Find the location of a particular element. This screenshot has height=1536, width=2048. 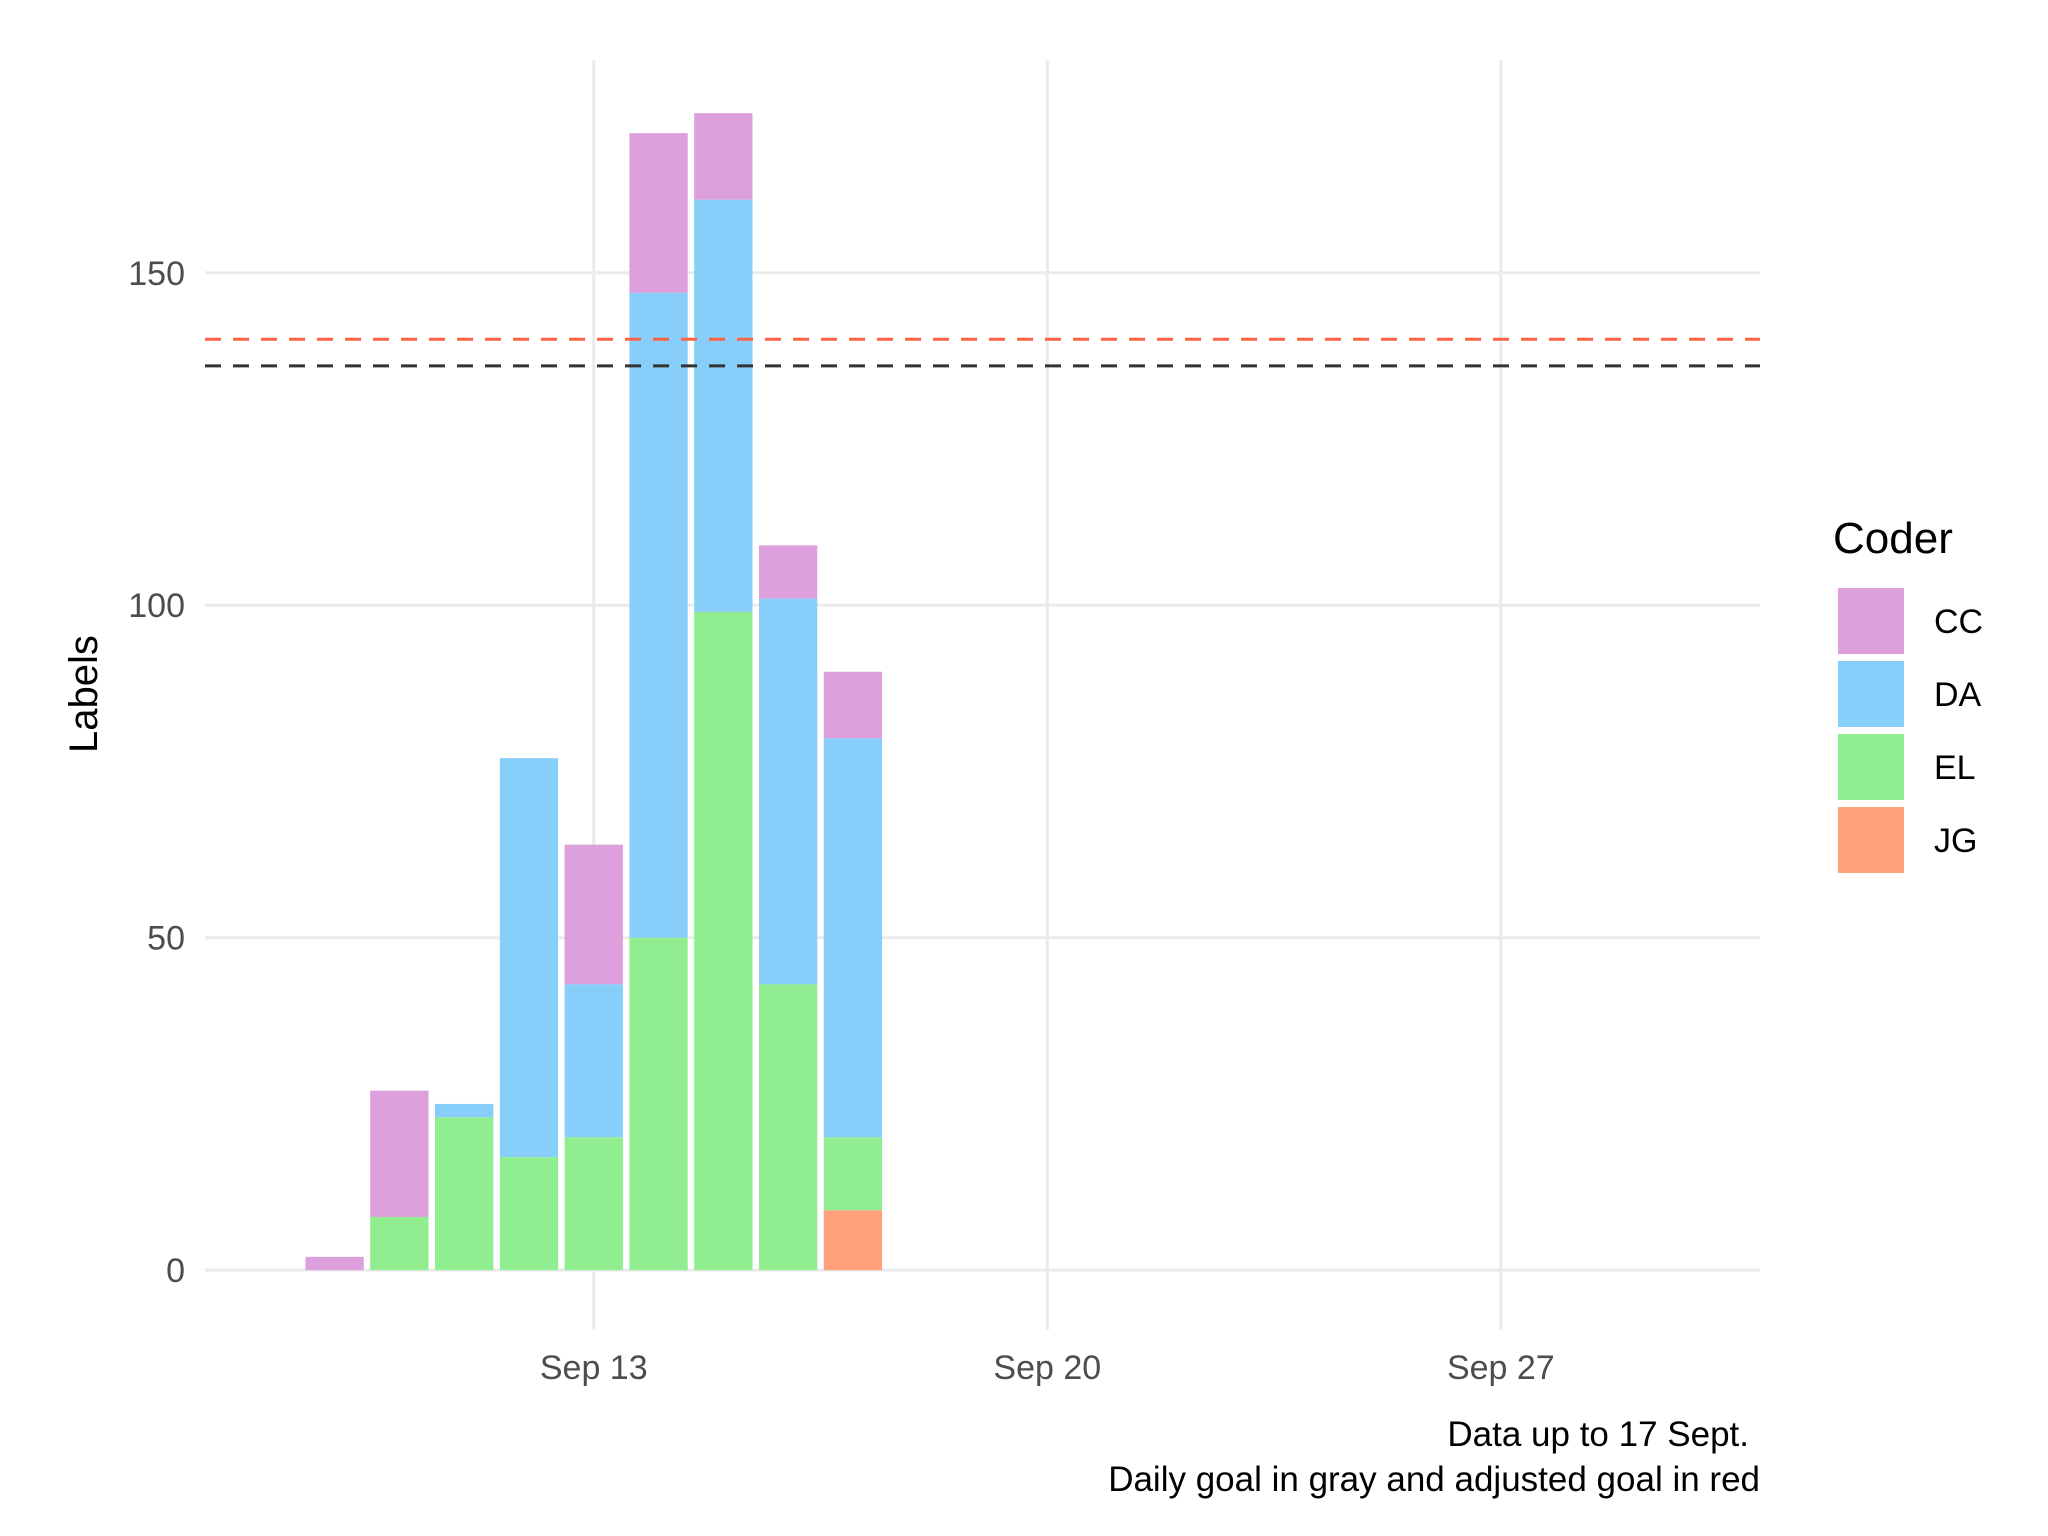

x-tick-label: Sep 13 is located at coordinates (594, 1368).